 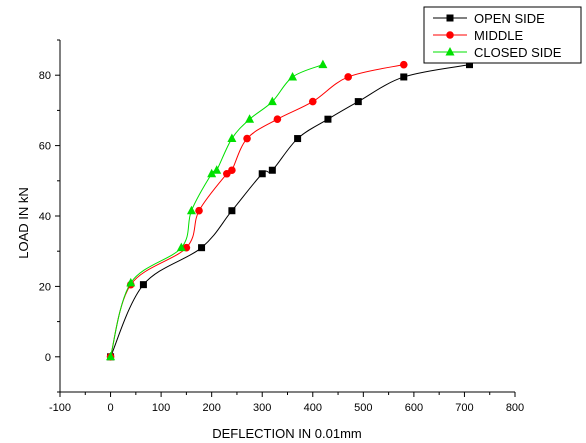 What do you see at coordinates (23, 223) in the screenshot?
I see `y-axis-title: LOAD IN kN` at bounding box center [23, 223].